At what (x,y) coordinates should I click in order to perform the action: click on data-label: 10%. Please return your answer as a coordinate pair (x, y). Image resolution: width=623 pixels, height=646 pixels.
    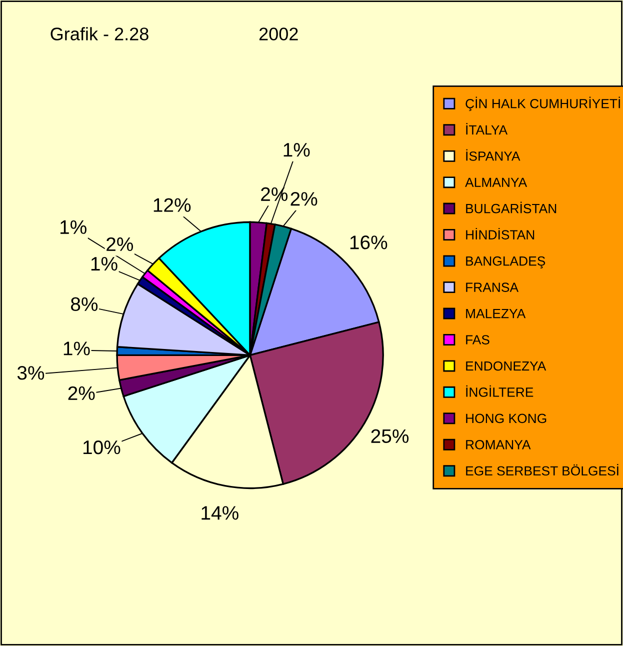
    Looking at the image, I should click on (101, 447).